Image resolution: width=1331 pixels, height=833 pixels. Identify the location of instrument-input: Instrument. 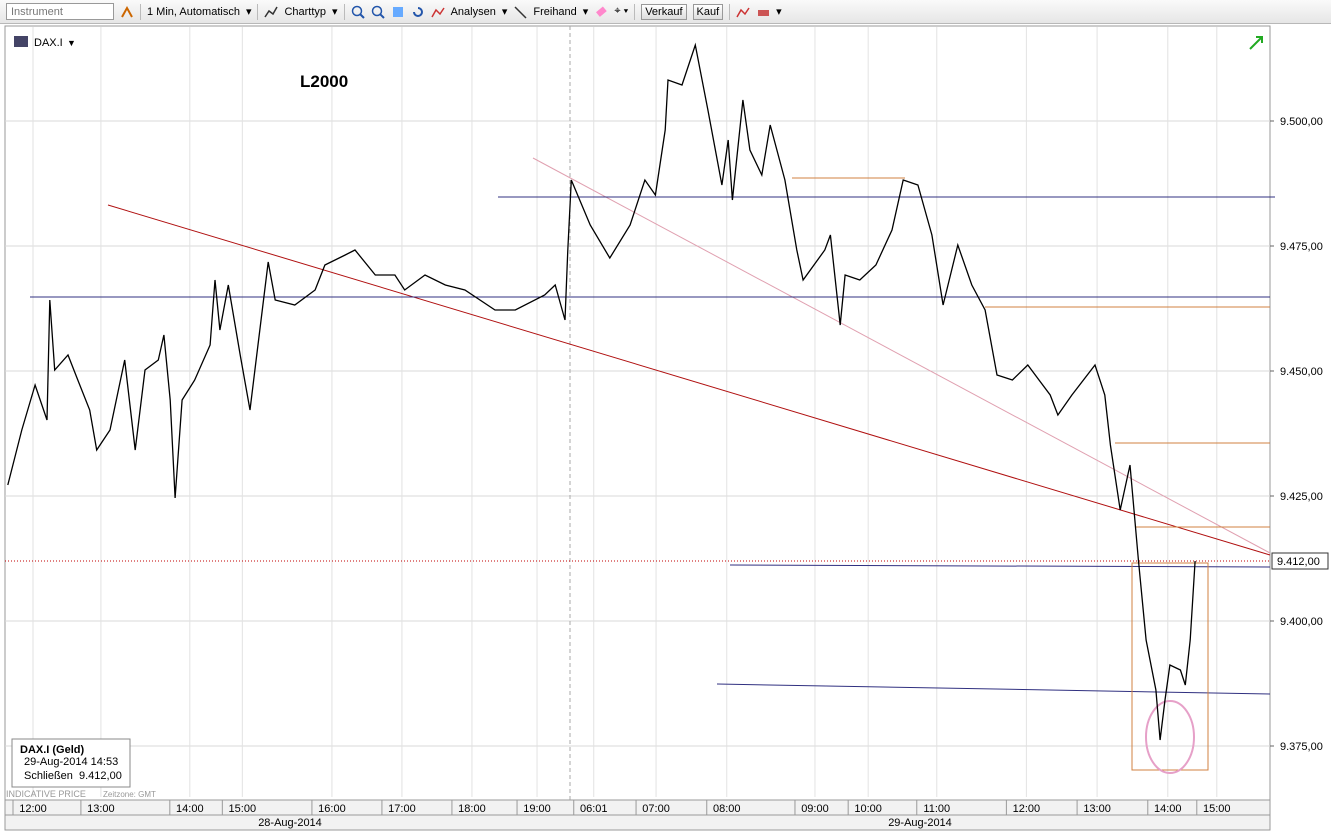
(60, 11).